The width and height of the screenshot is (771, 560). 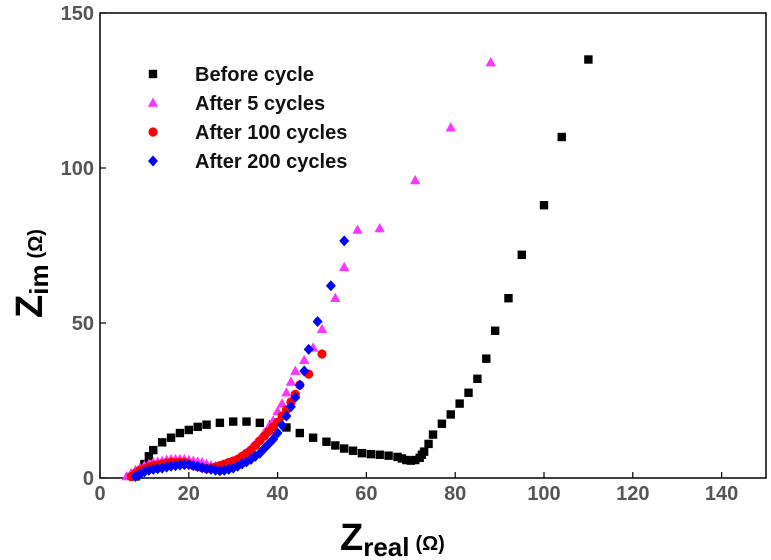 I want to click on x-tick-label: 40, so click(x=277, y=494).